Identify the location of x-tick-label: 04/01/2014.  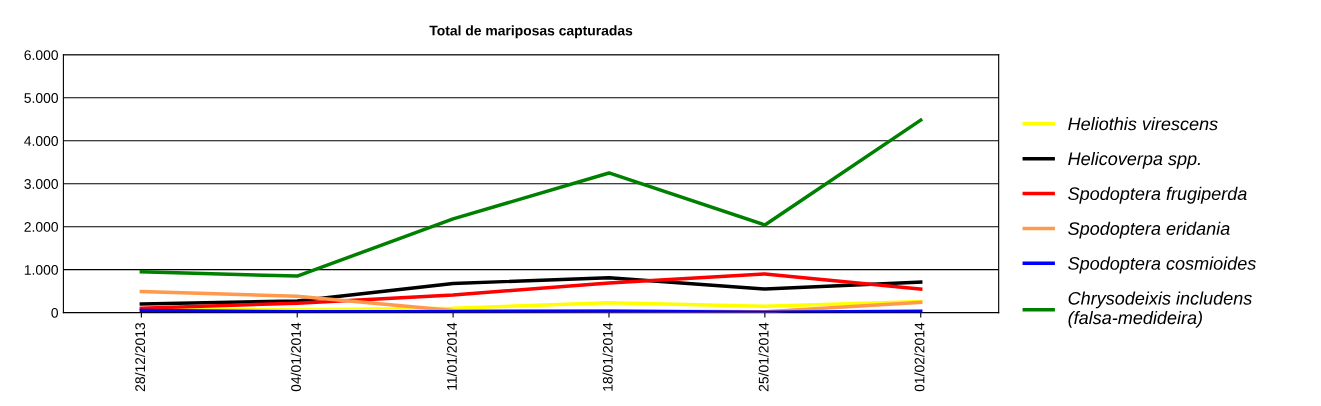
(295, 357).